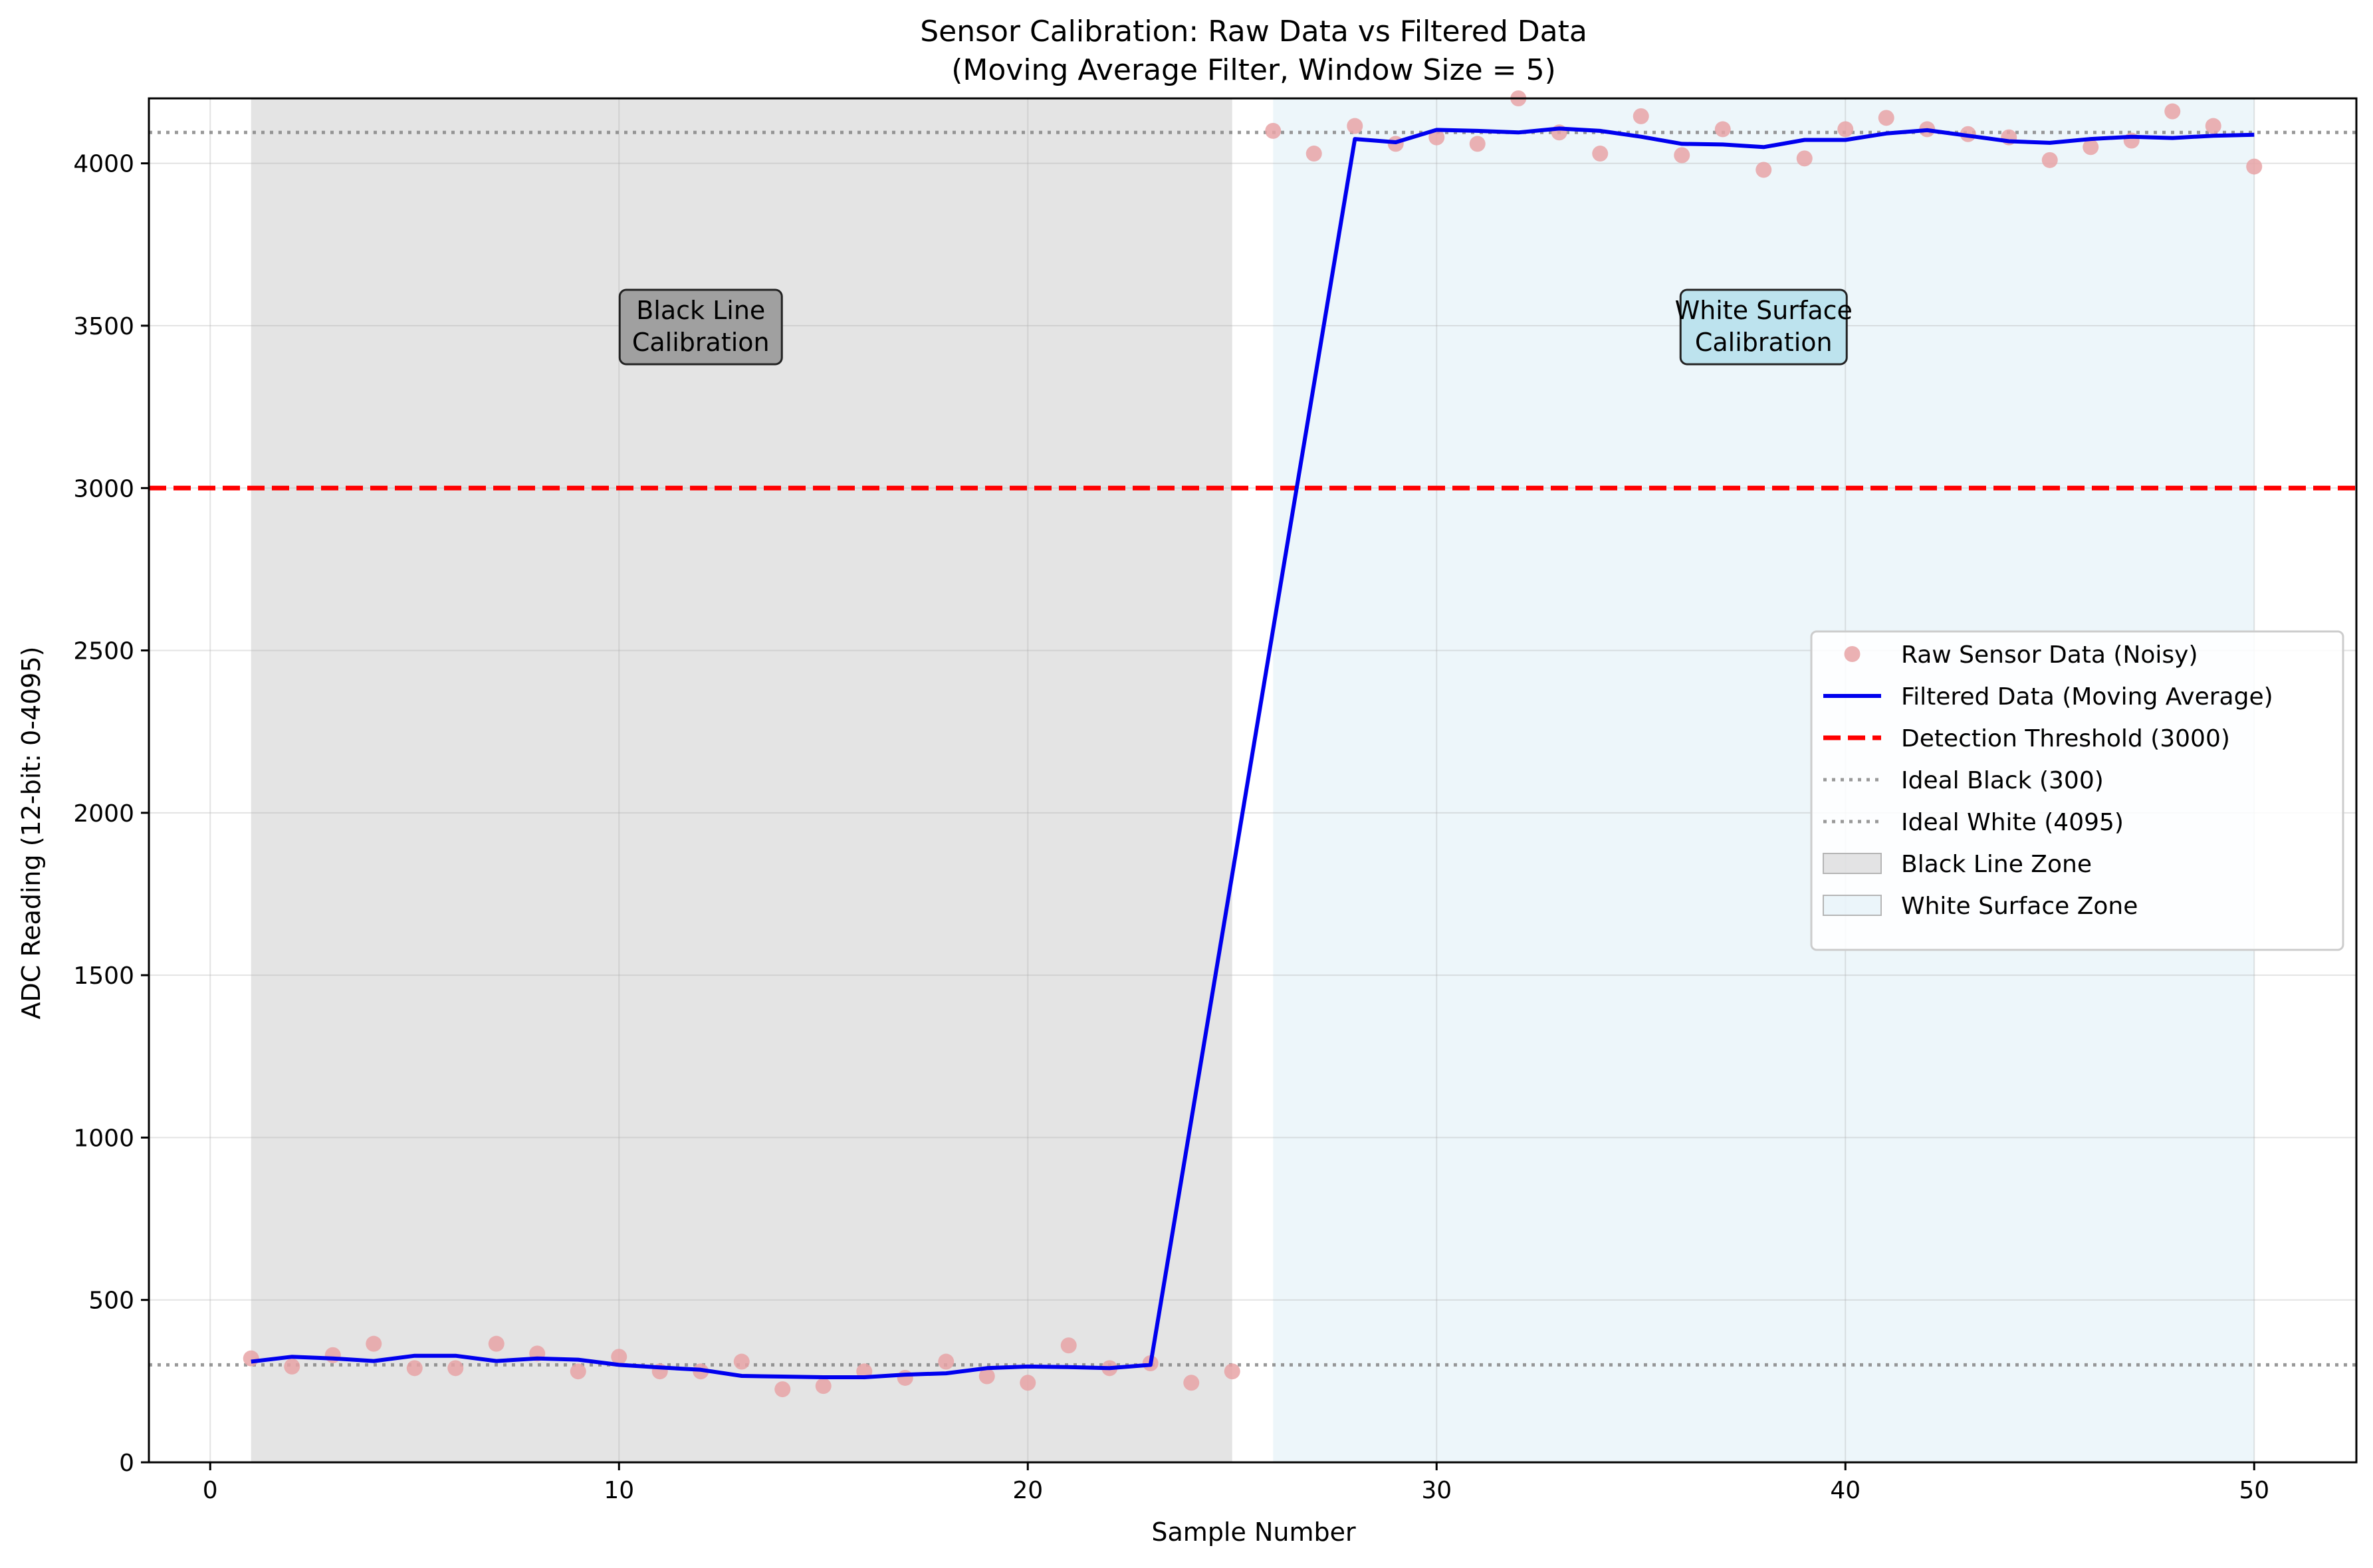 Image resolution: width=2373 pixels, height=1568 pixels. I want to click on annotation-white-surface-calibration: White Surface Calibration, so click(1764, 327).